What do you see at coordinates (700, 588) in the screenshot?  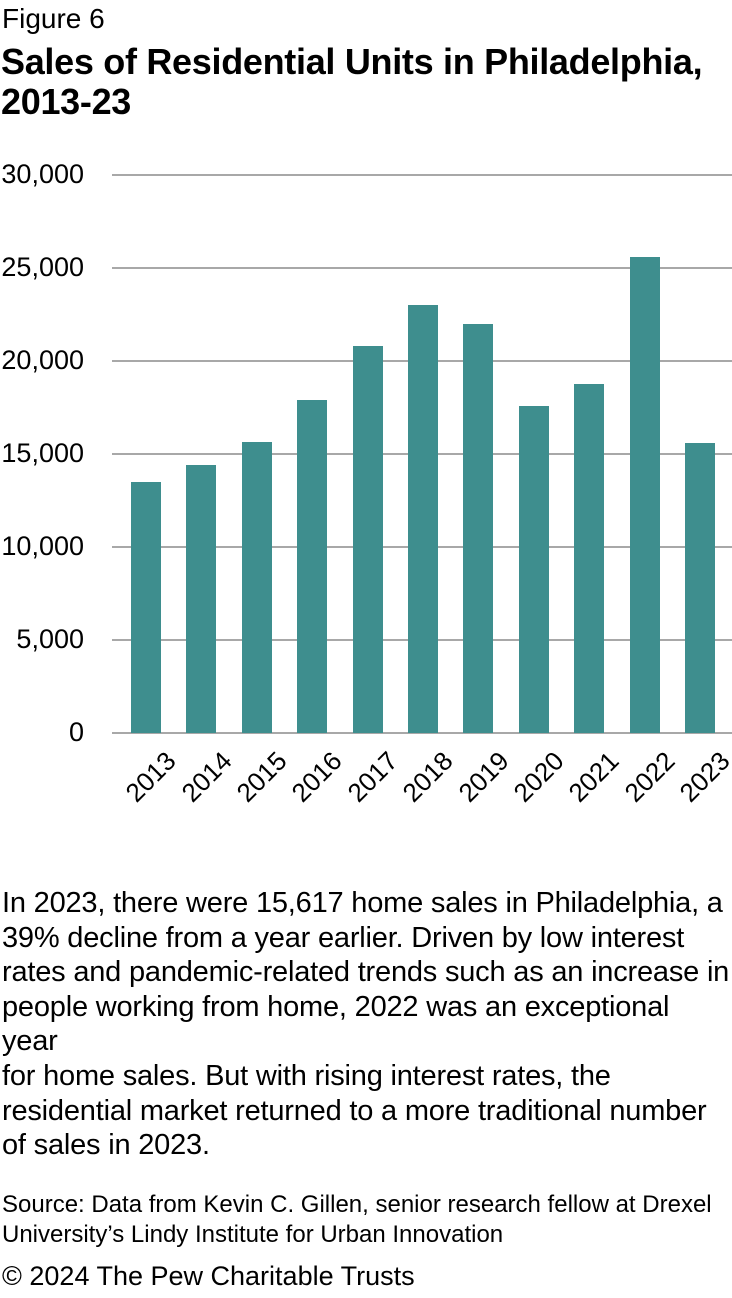 I see `bar-2023` at bounding box center [700, 588].